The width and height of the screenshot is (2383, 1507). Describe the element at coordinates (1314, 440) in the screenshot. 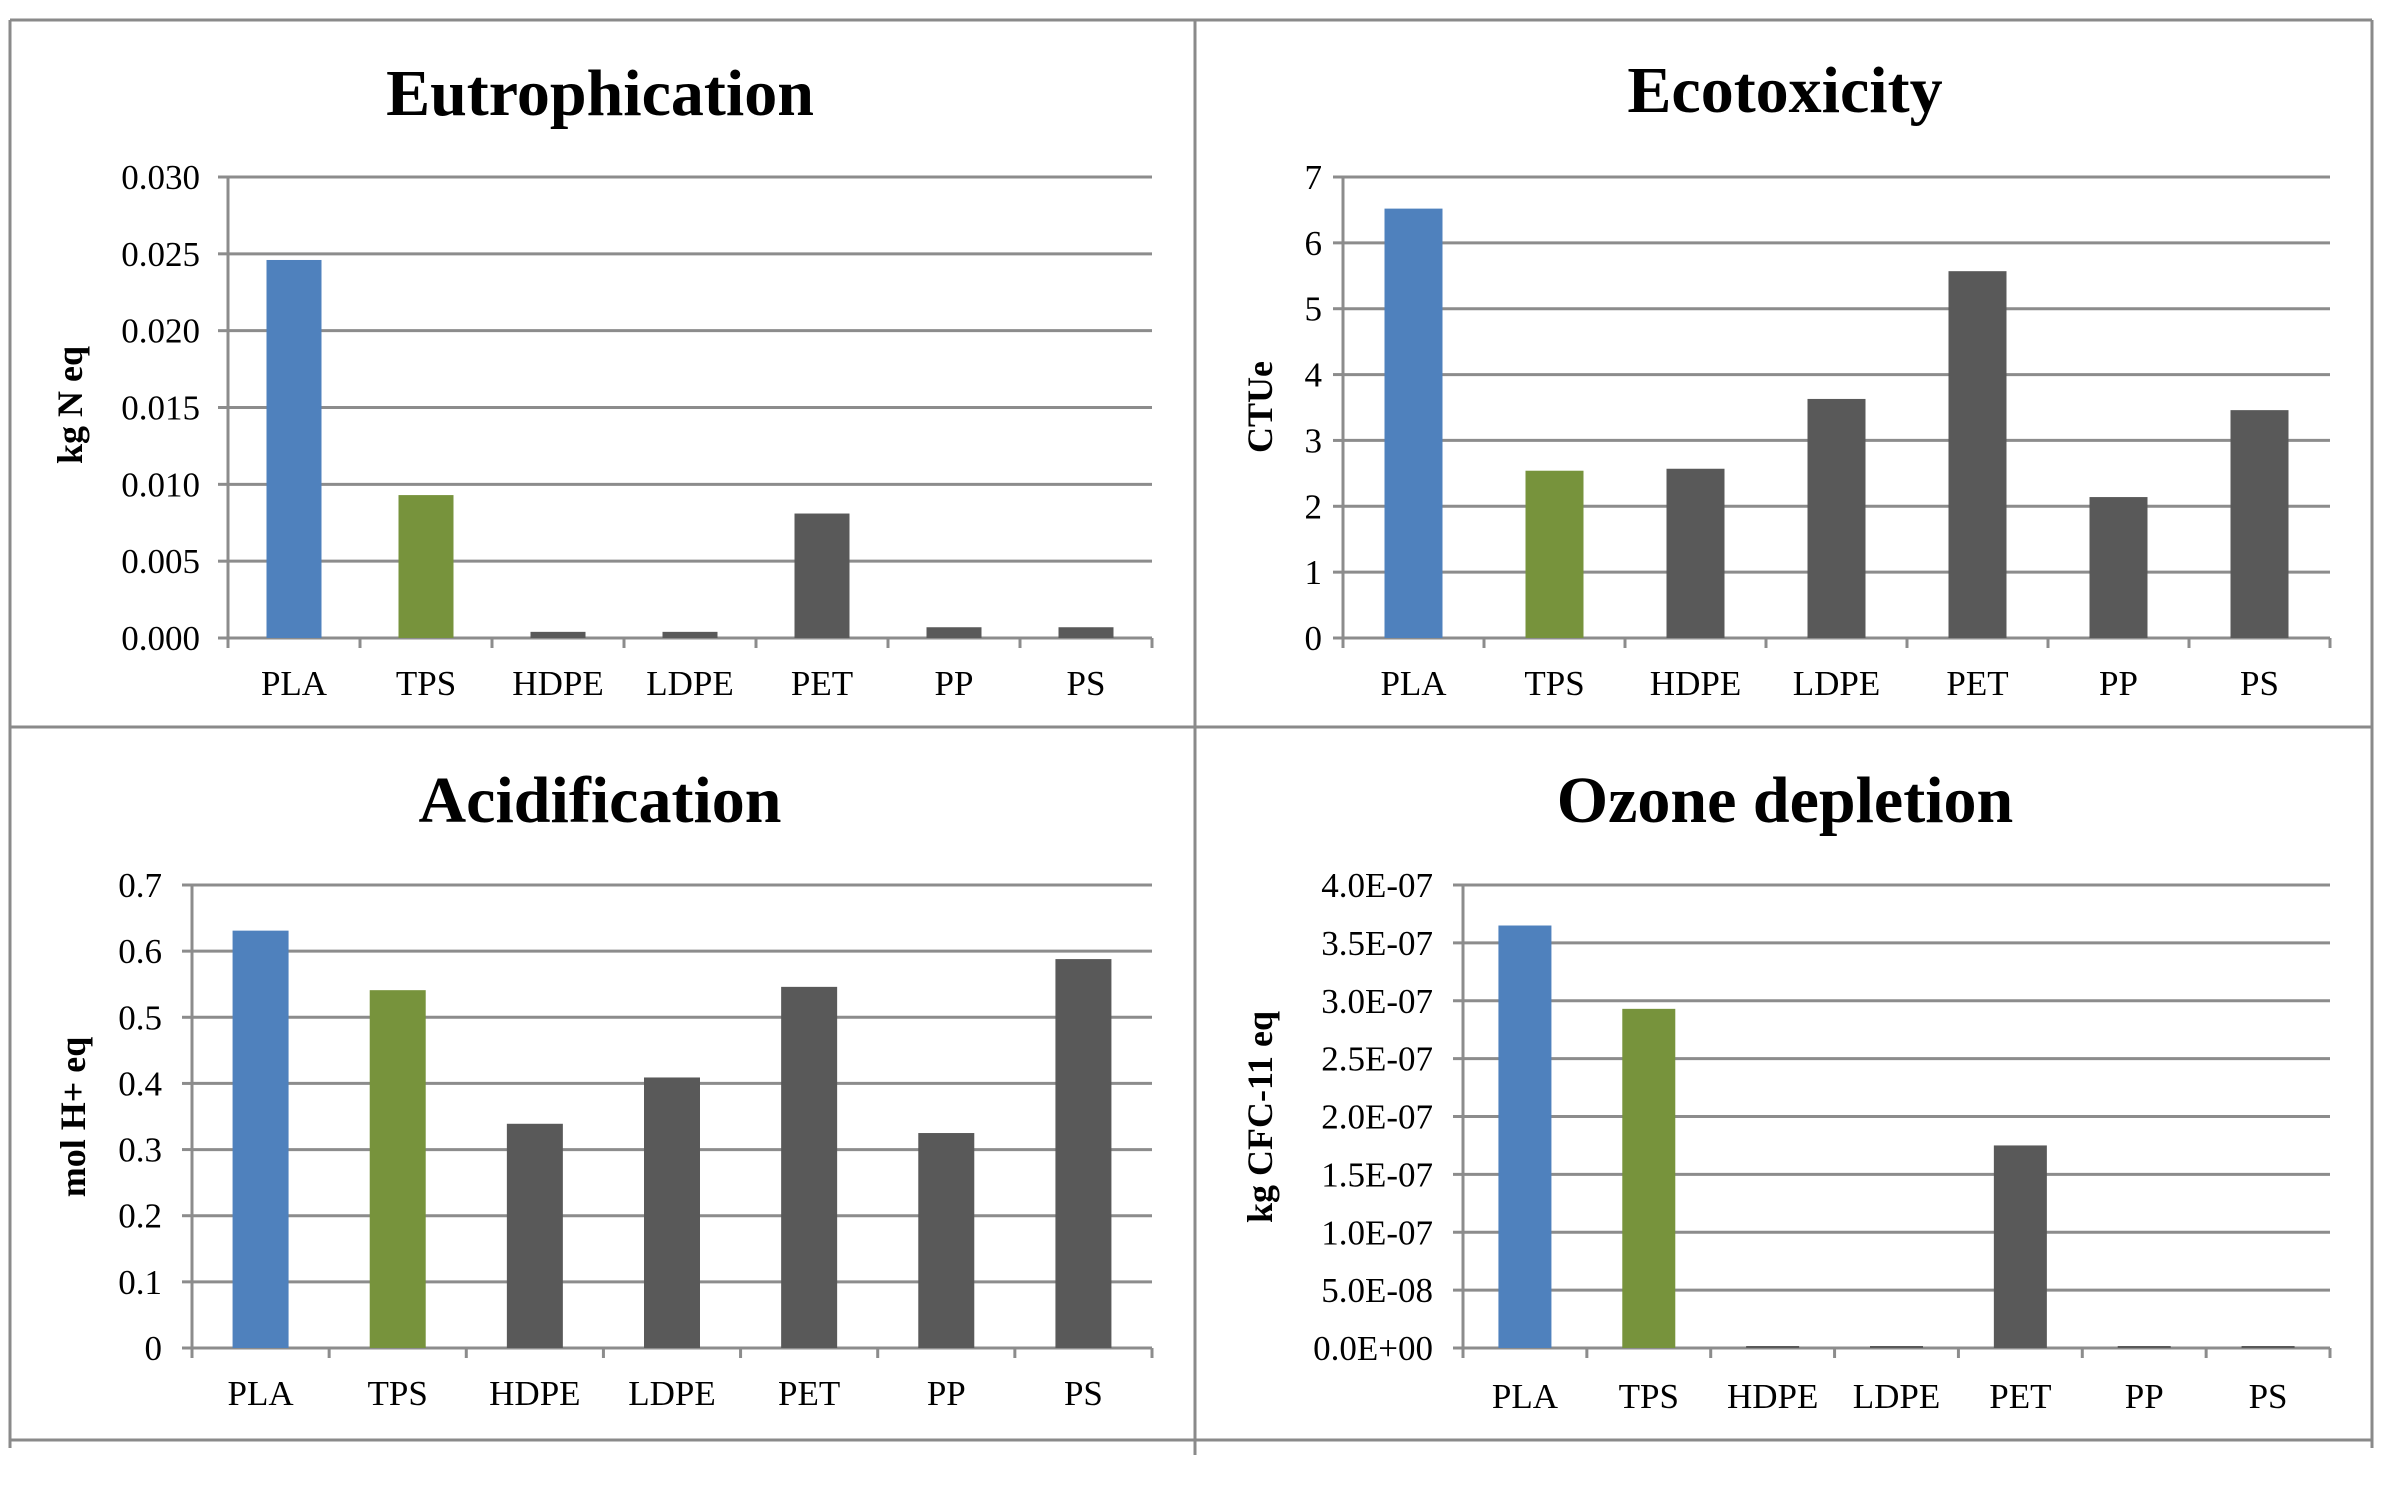

I see `y-tick-label: 3` at that location.